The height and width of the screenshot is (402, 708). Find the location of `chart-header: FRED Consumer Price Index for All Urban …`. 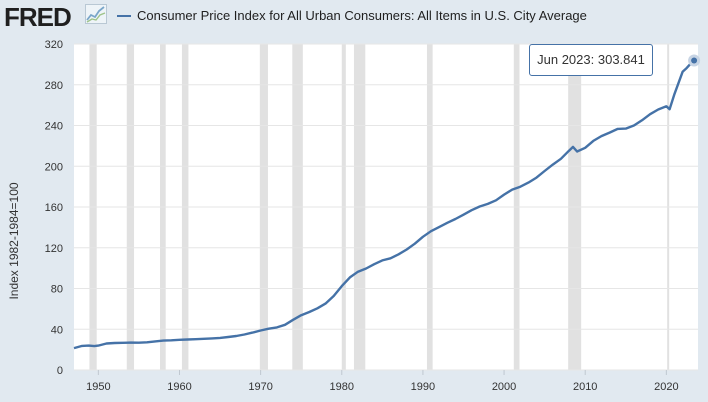

chart-header: FRED Consumer Price Index for All Urban … is located at coordinates (354, 17).